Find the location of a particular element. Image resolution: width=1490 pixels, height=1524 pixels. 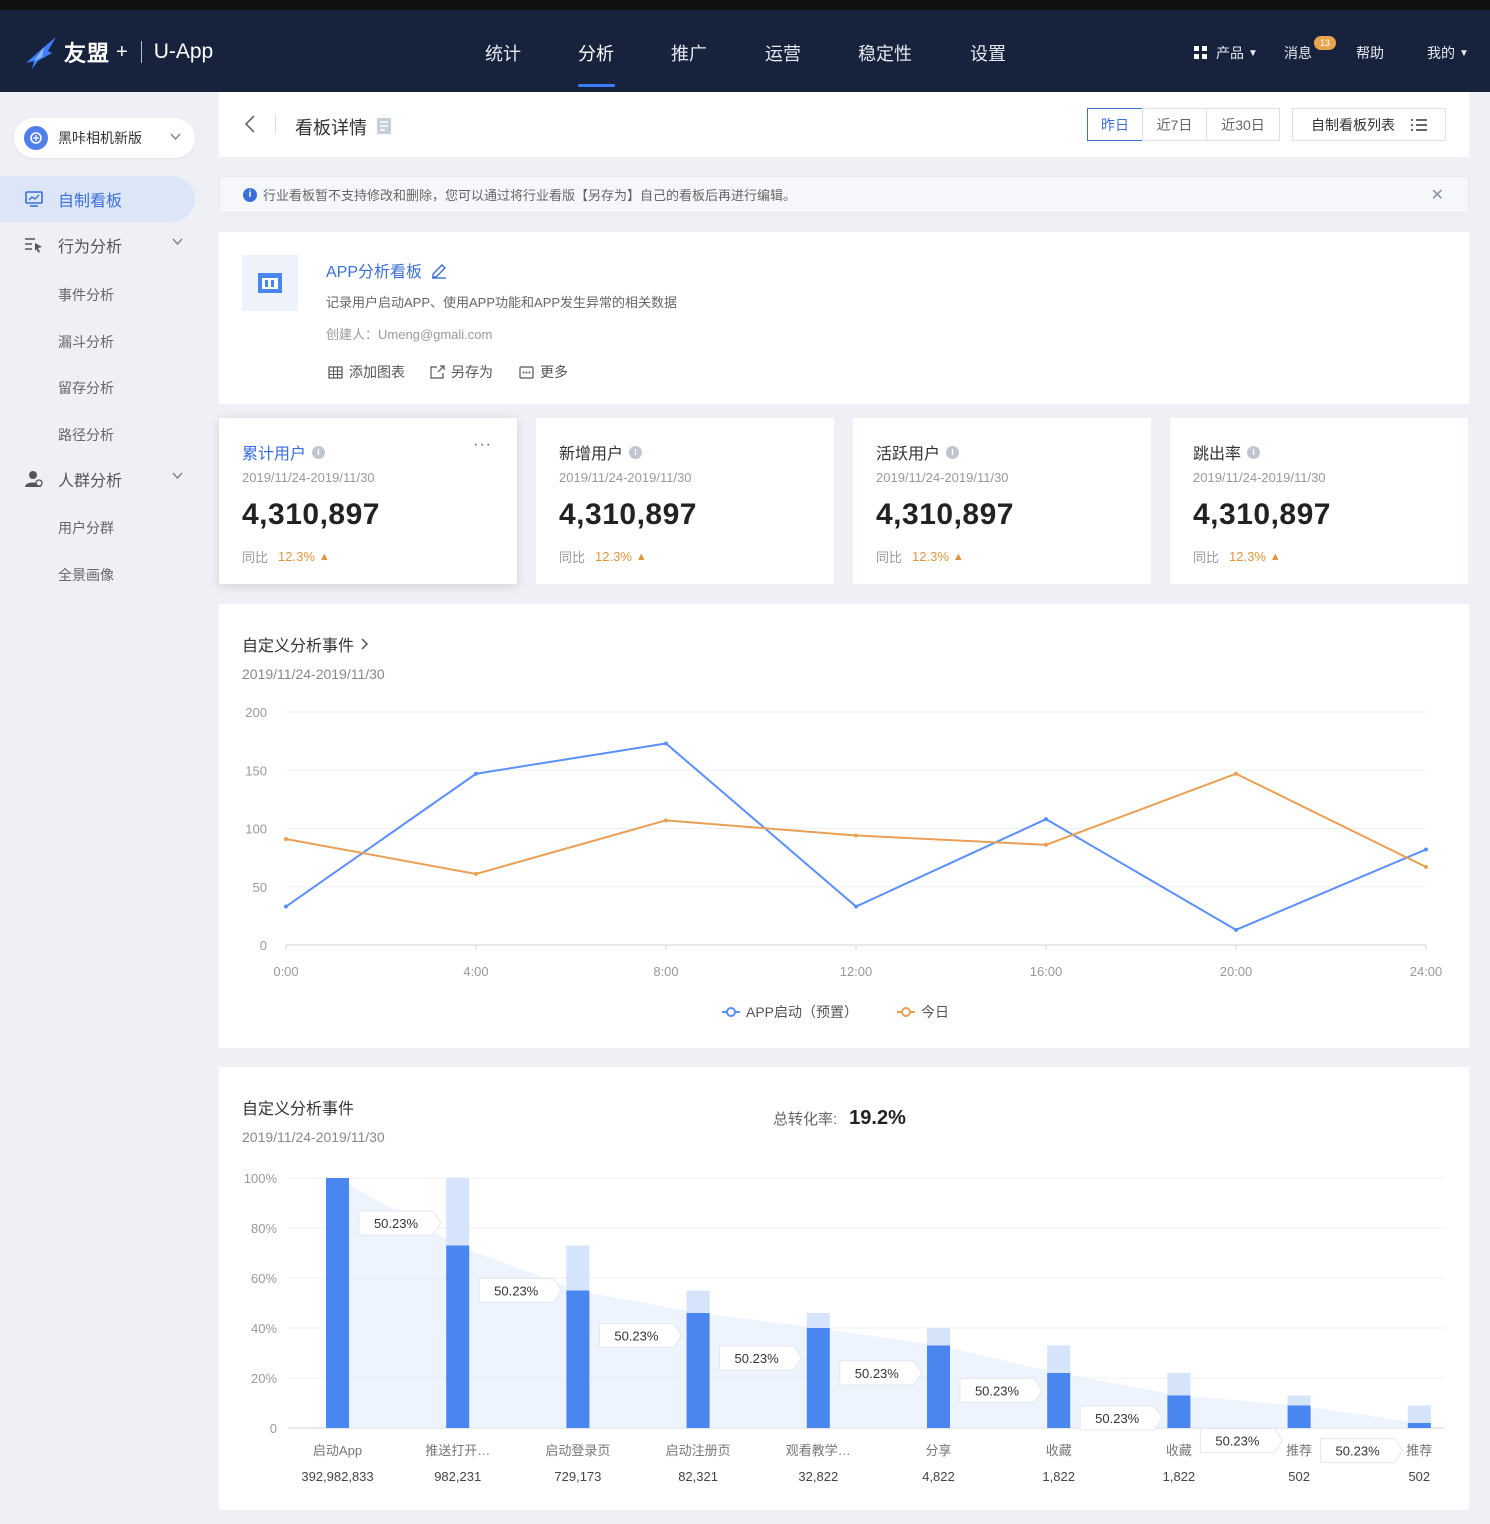

range-yesterday-button: 昨日 is located at coordinates (1115, 124).